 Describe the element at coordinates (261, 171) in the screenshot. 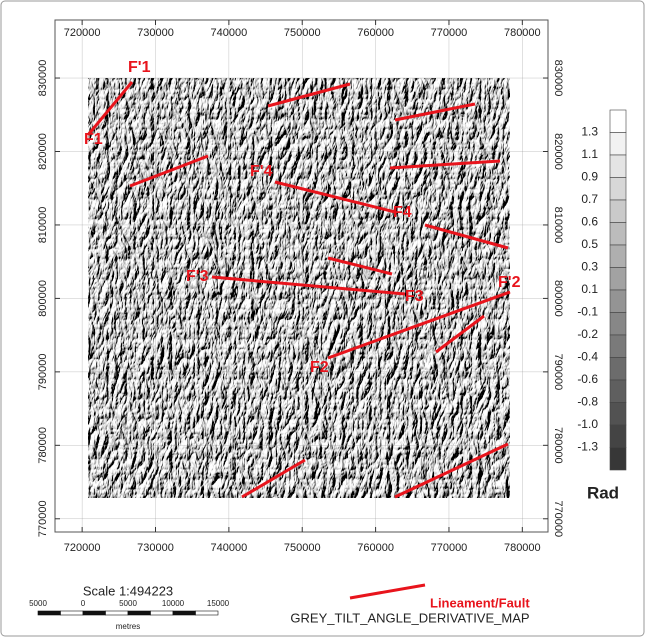

I see `fault-label: F'4` at that location.